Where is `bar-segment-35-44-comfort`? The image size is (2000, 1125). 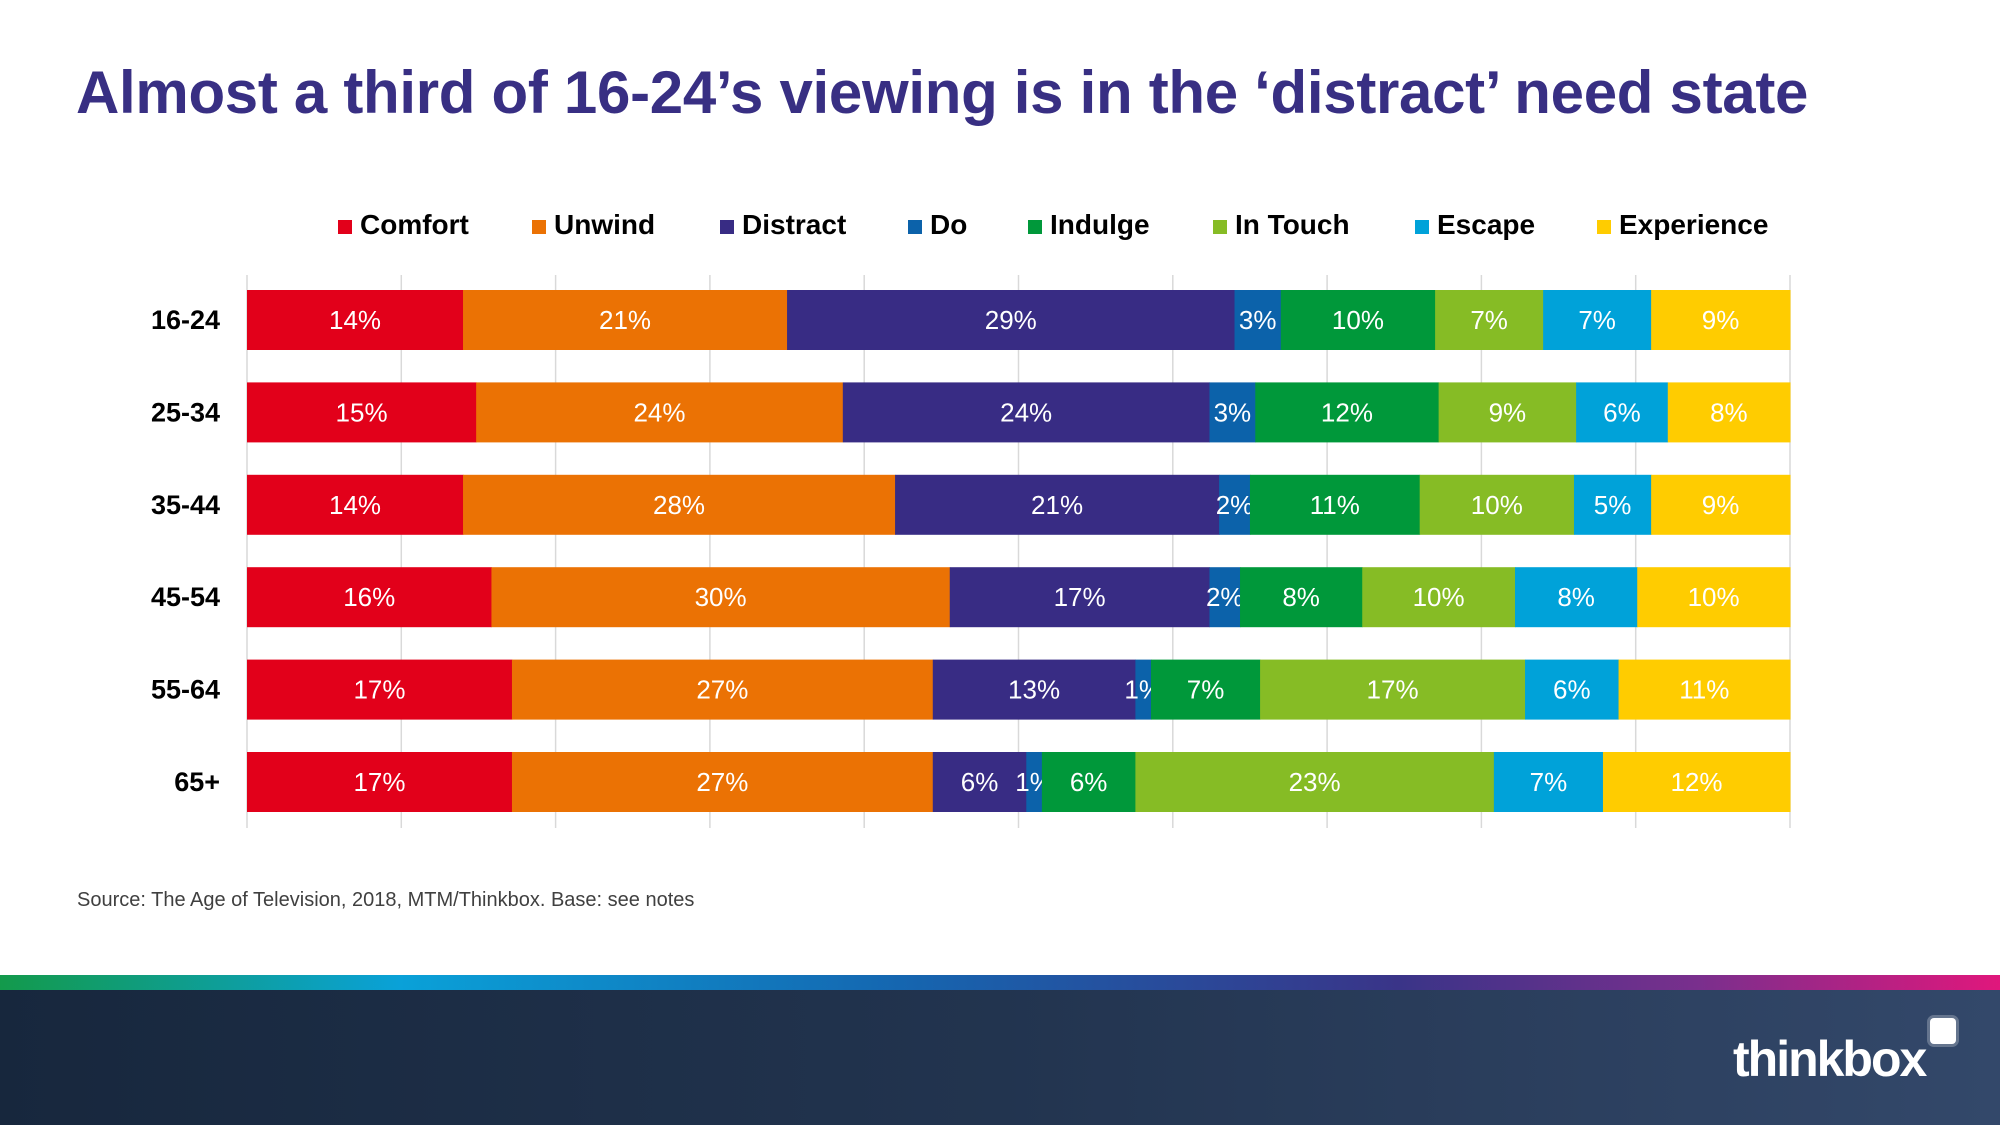
bar-segment-35-44-comfort is located at coordinates (355, 504).